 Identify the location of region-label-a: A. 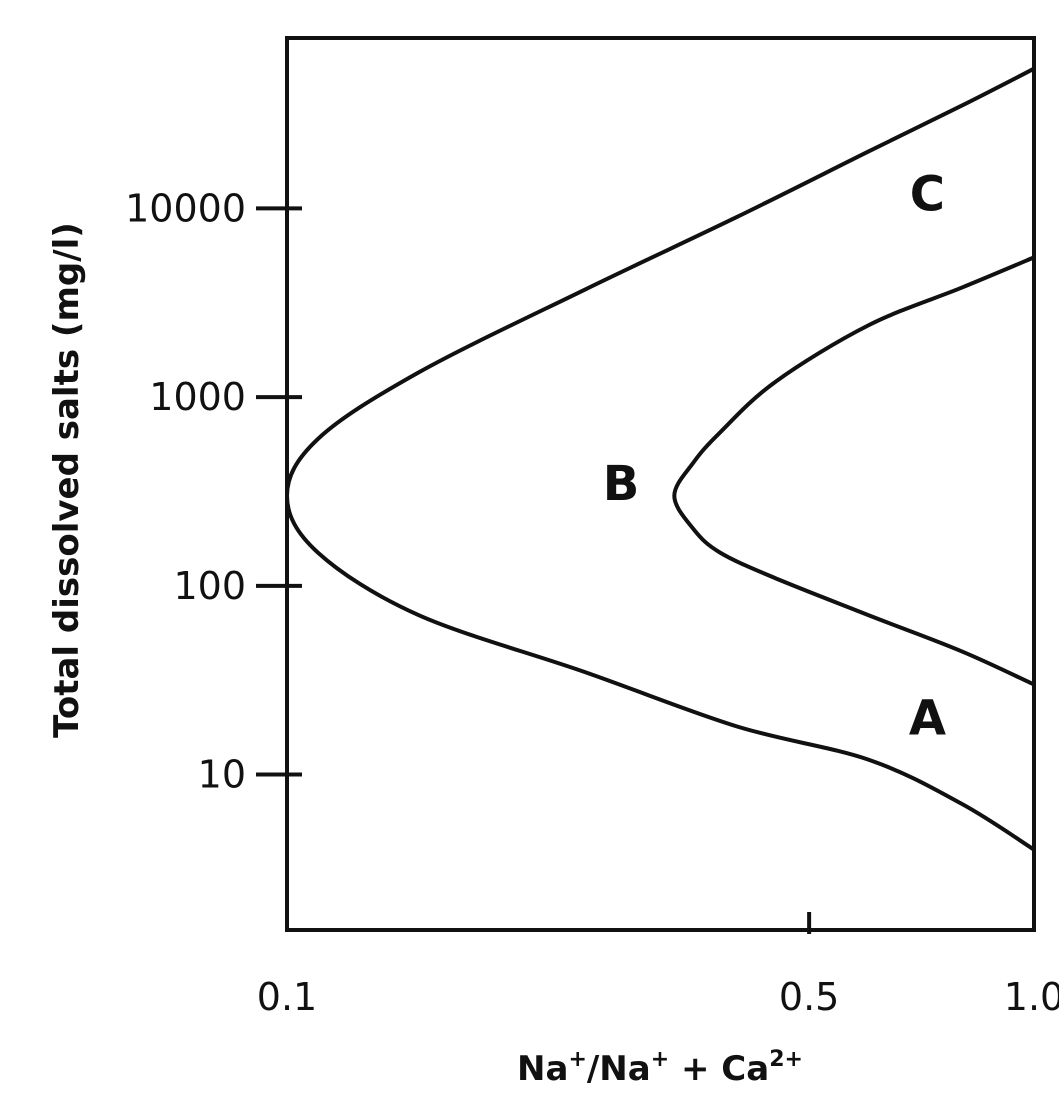
(927, 719).